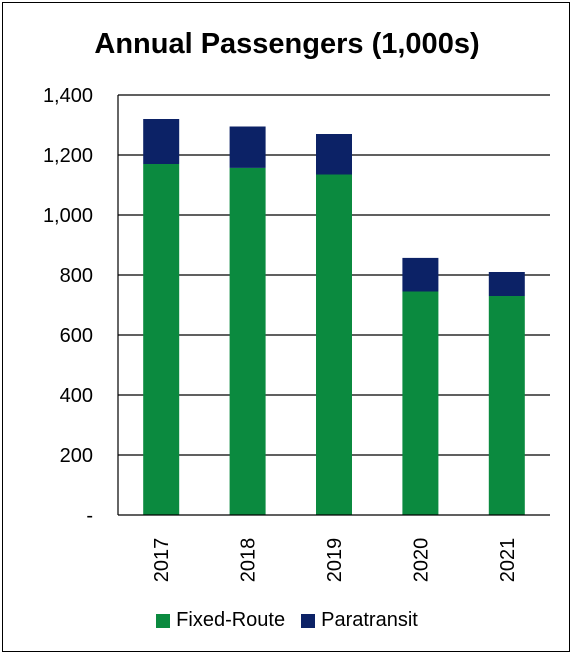 The image size is (574, 656). Describe the element at coordinates (162, 560) in the screenshot. I see `x-tick-label: 2017` at that location.